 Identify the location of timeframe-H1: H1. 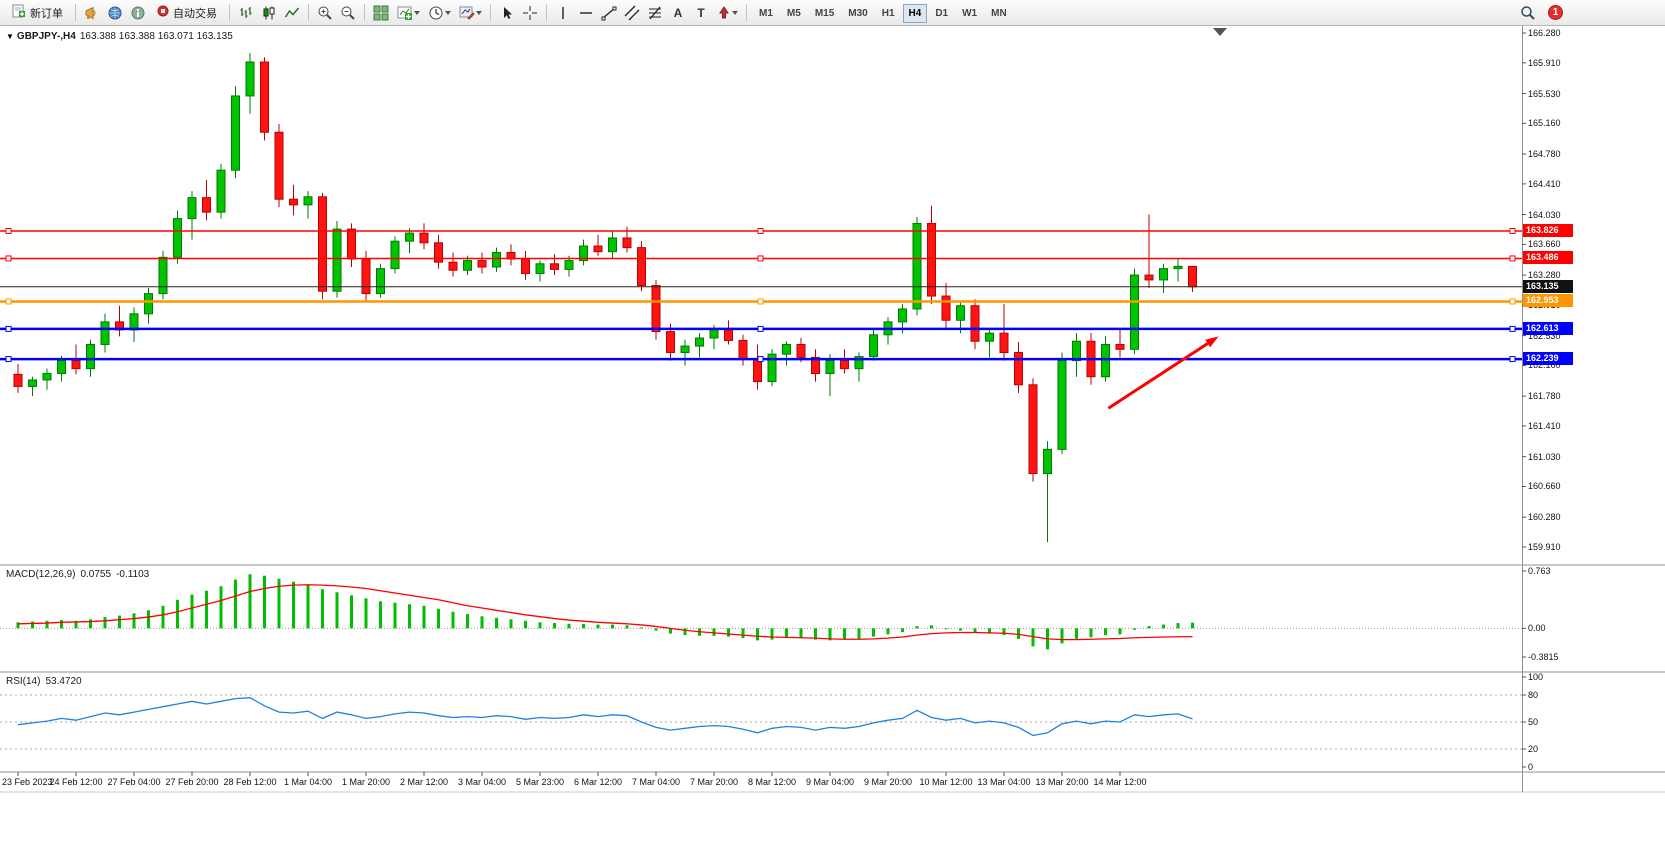
(888, 13).